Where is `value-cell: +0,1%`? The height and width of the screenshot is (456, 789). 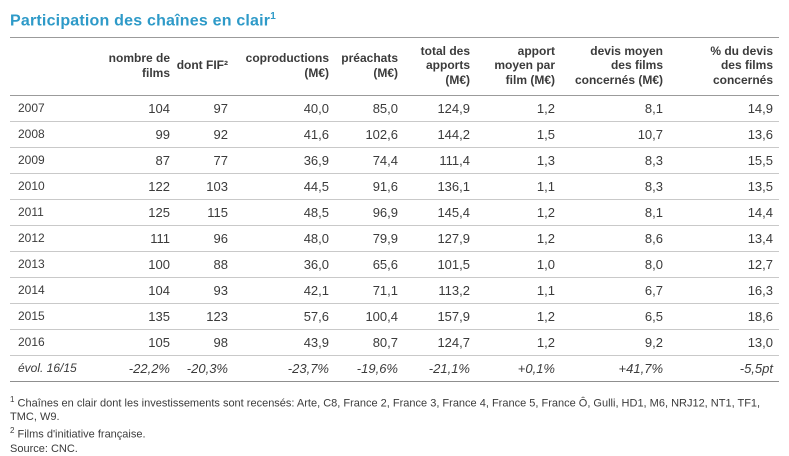 value-cell: +0,1% is located at coordinates (518, 368).